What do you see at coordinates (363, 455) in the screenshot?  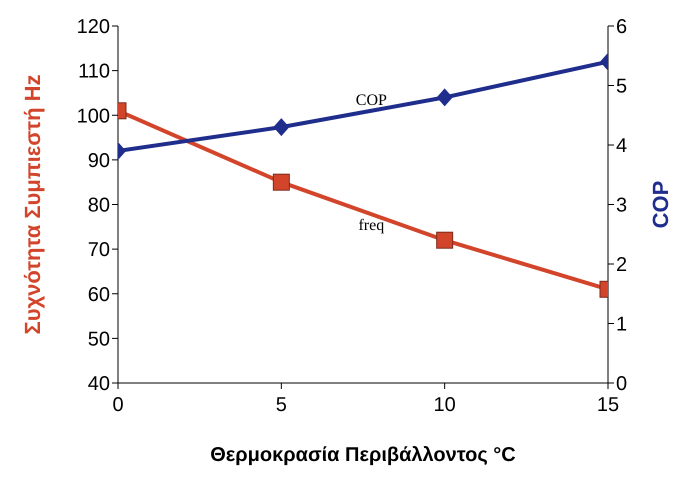 I see `x-axis-title: Θερμοκρασία Περιβάλλοντος °C` at bounding box center [363, 455].